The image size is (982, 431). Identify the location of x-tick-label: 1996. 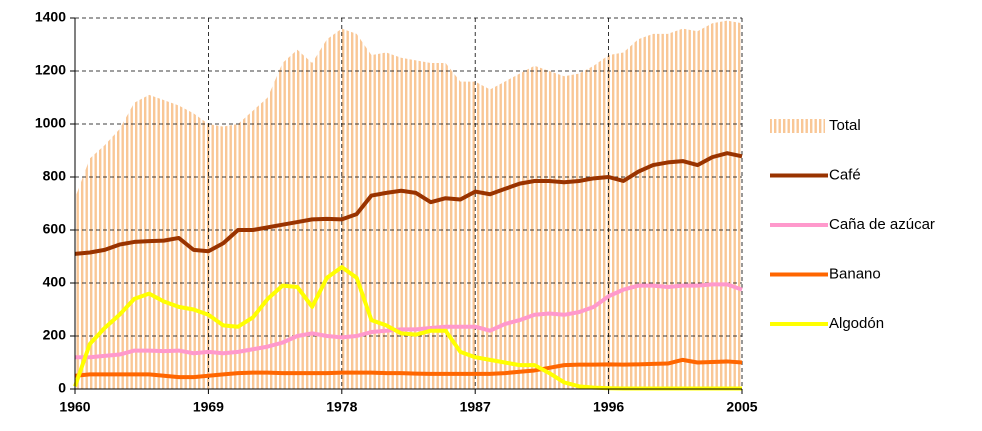
(608, 407).